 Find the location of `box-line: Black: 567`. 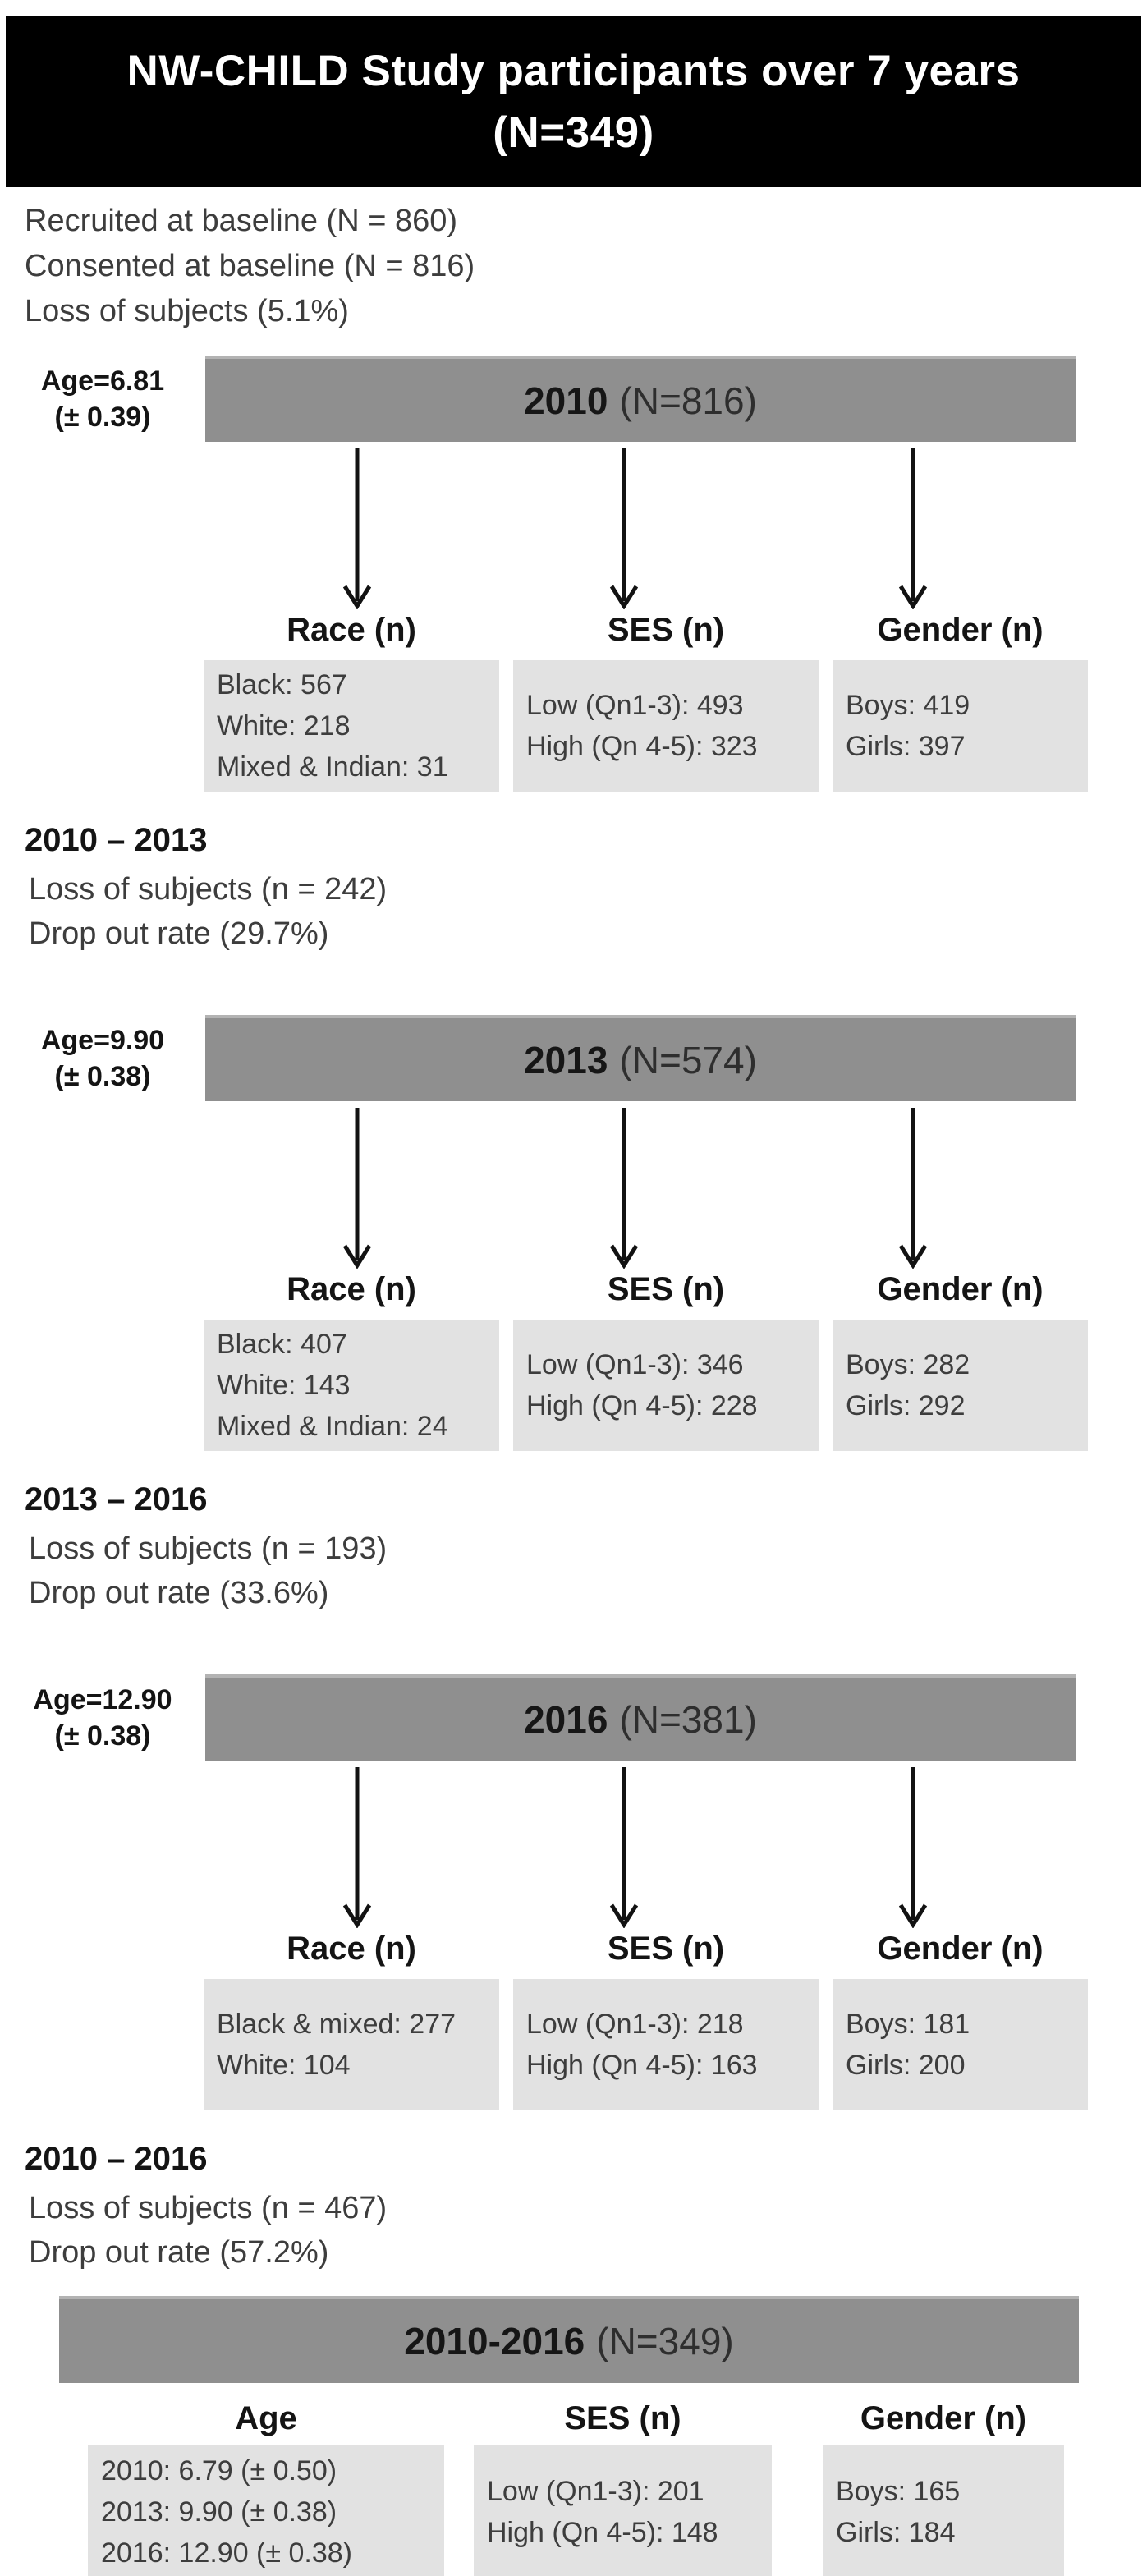

box-line: Black: 567 is located at coordinates (282, 684).